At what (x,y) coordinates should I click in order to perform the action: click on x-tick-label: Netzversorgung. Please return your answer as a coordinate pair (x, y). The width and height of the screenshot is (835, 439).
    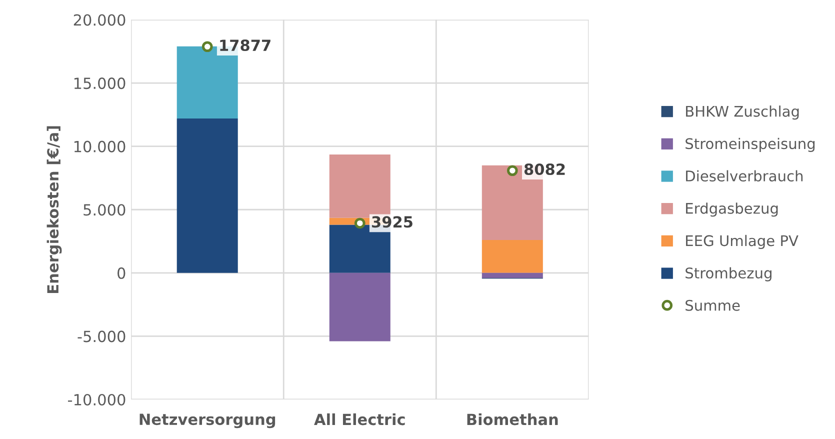
    Looking at the image, I should click on (208, 421).